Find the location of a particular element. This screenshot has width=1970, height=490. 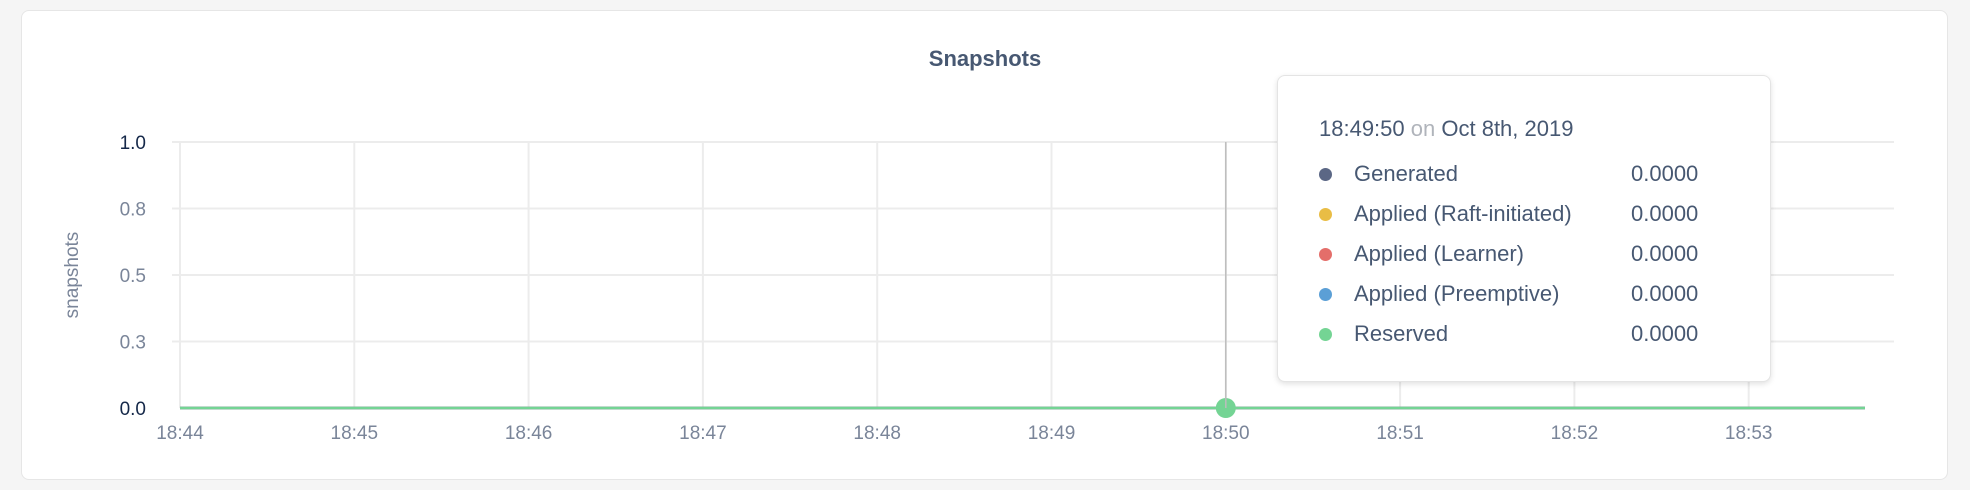

tooltip-series-label: Reserved is located at coordinates (1401, 333).